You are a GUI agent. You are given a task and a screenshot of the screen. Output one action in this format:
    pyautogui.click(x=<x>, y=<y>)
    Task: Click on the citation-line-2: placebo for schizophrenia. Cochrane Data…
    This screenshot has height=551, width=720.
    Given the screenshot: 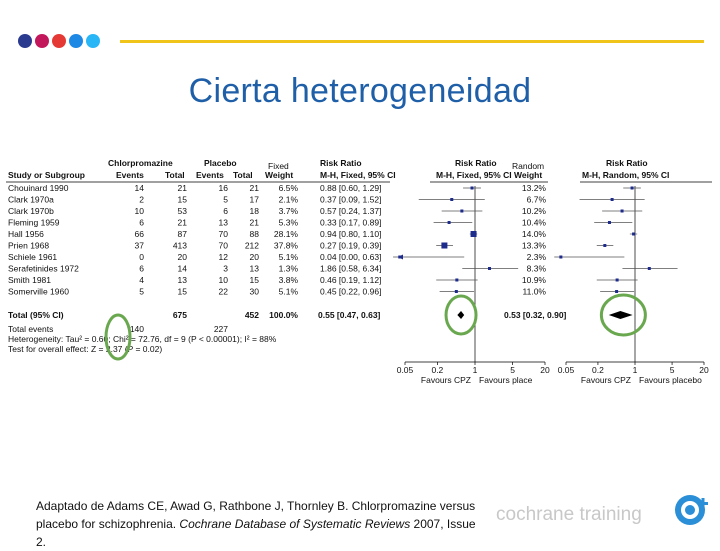 What is the action you would take?
    pyautogui.click(x=261, y=533)
    